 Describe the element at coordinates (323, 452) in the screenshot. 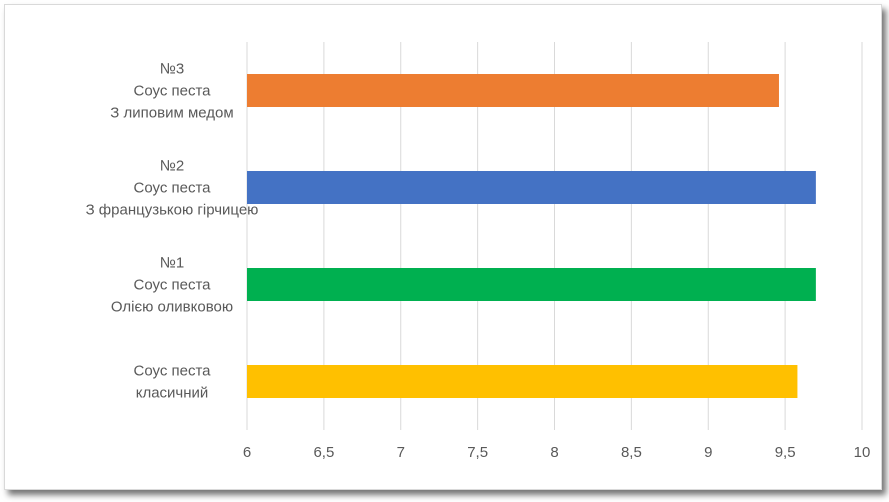

I see `x-tick-label: 6,5` at that location.